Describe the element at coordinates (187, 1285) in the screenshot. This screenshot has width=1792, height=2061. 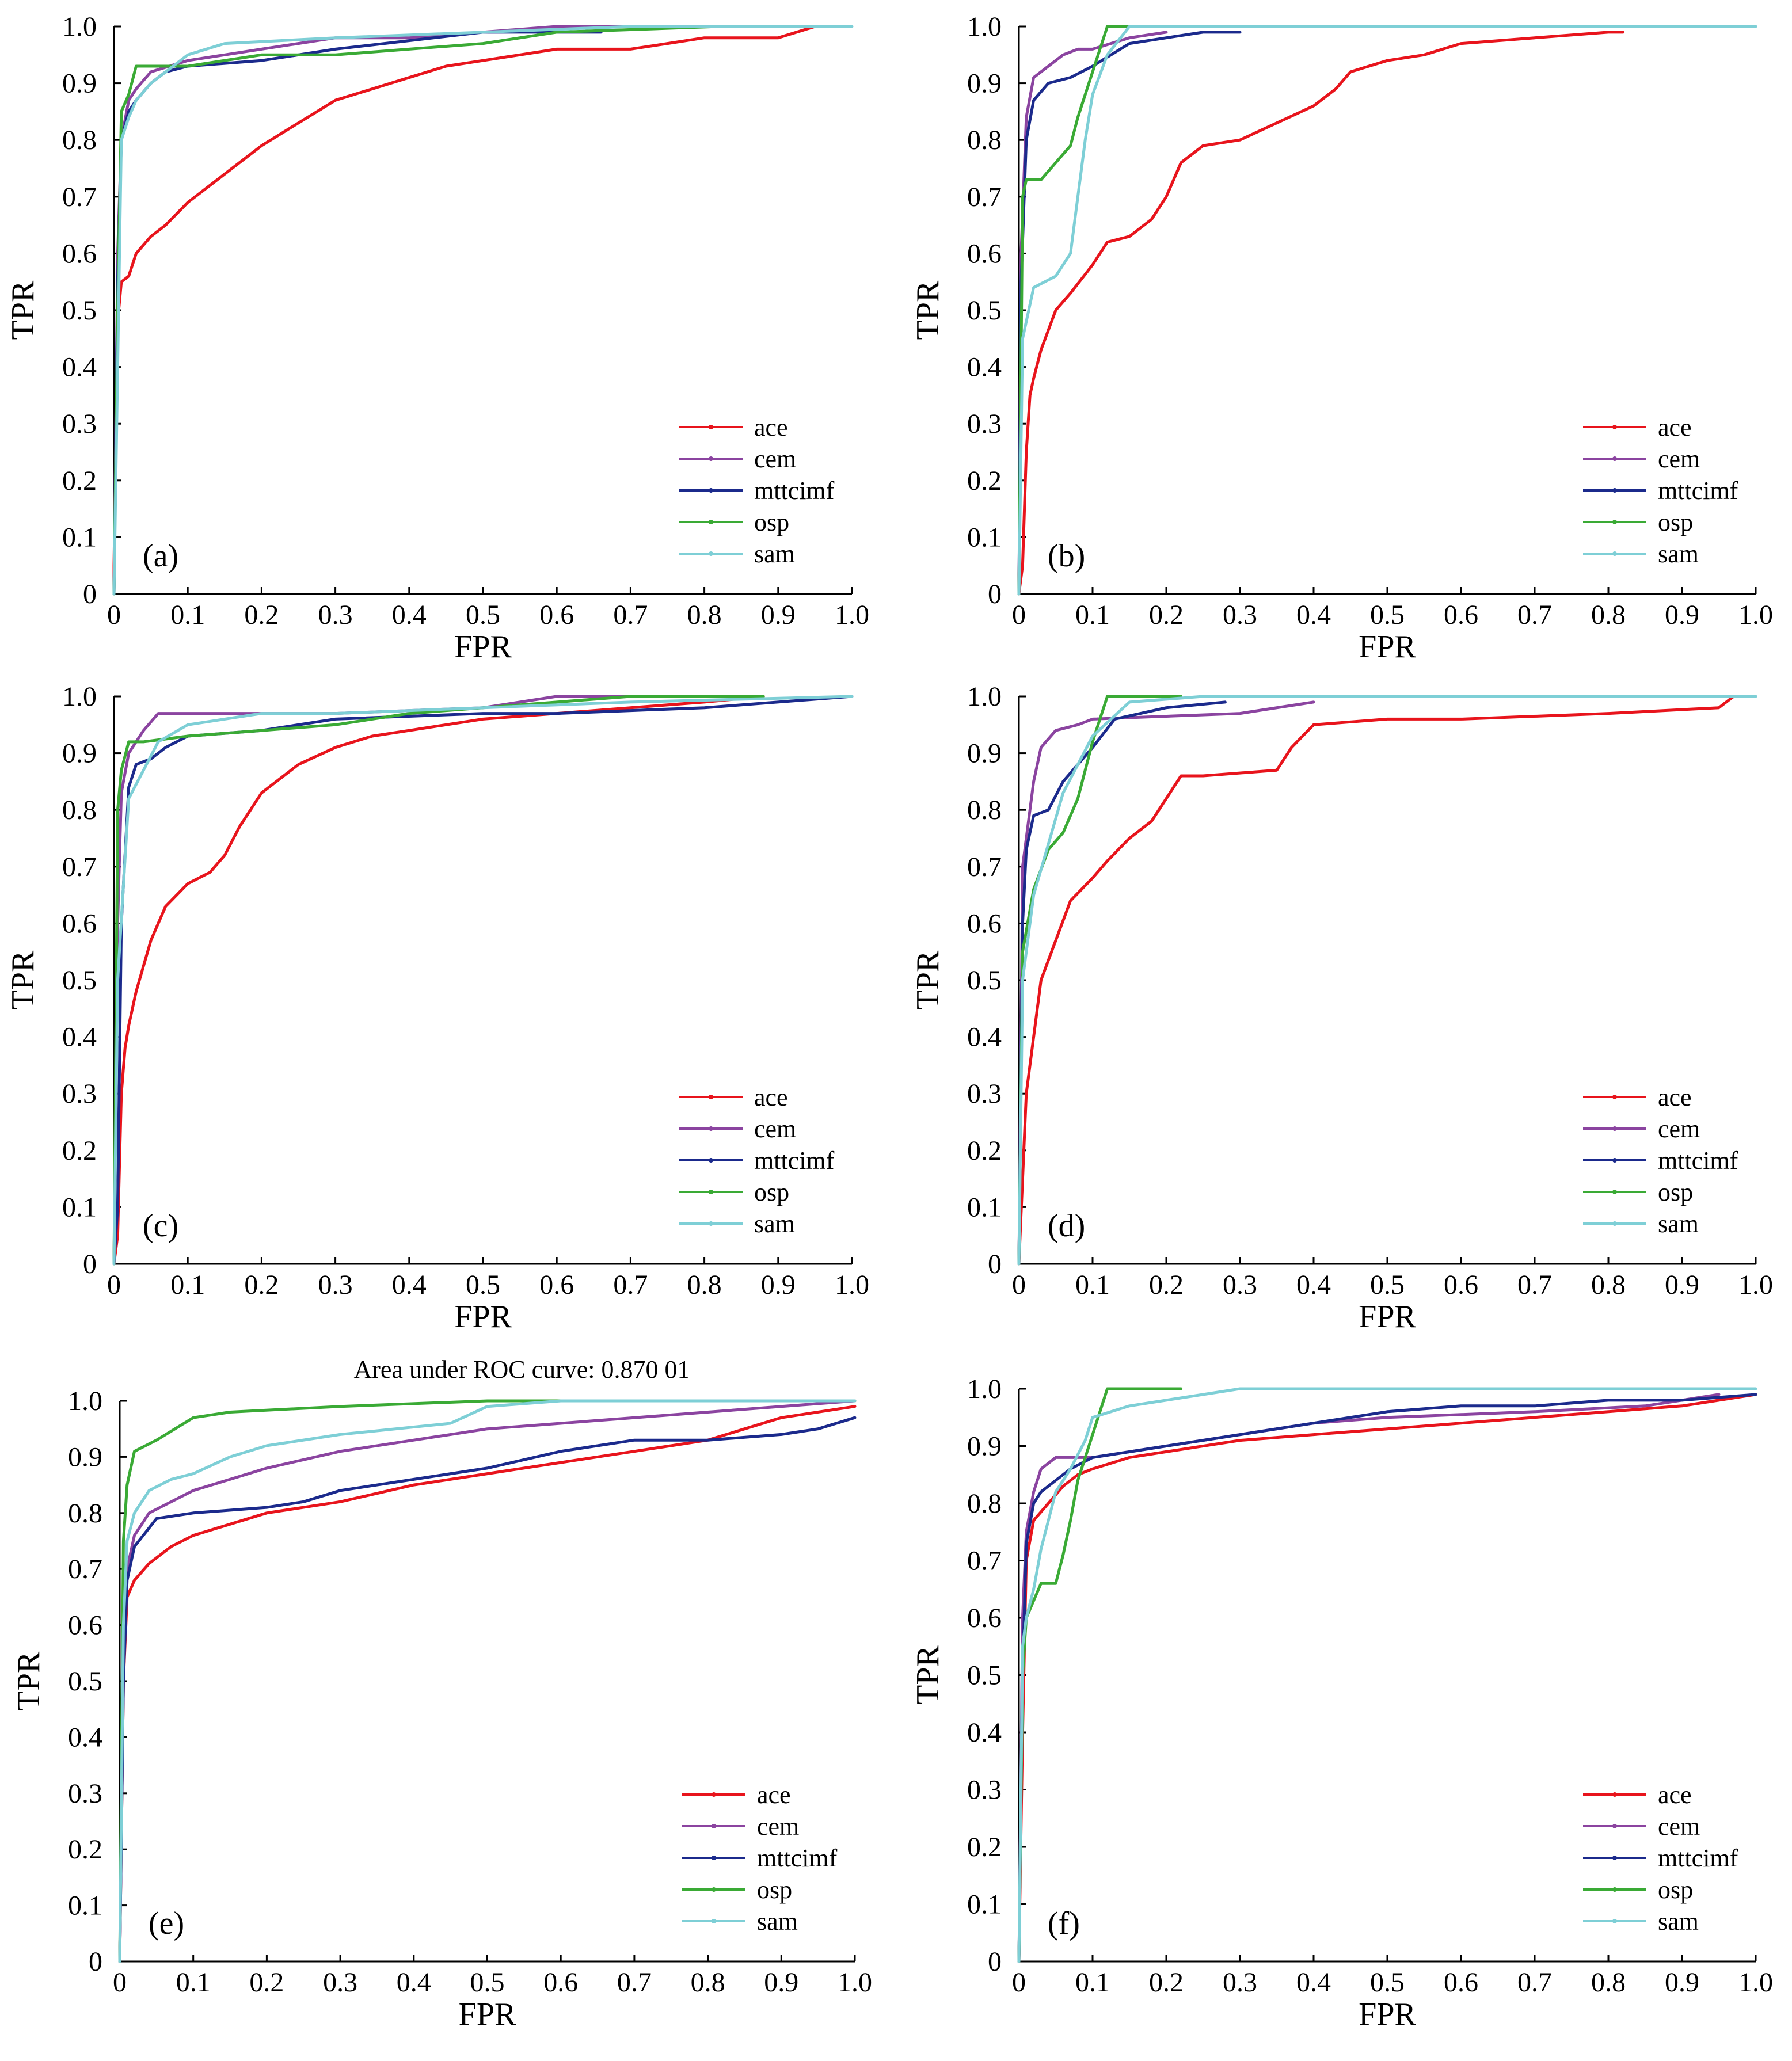
I see `x-tick-label: 0.1` at that location.